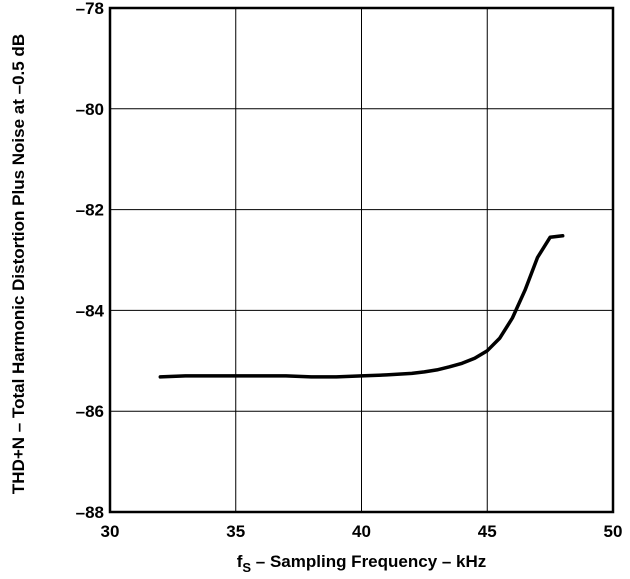 This screenshot has width=630, height=579. I want to click on y-tick-labels: –78 –80 –82 –84 –86 –88, so click(90, 261).